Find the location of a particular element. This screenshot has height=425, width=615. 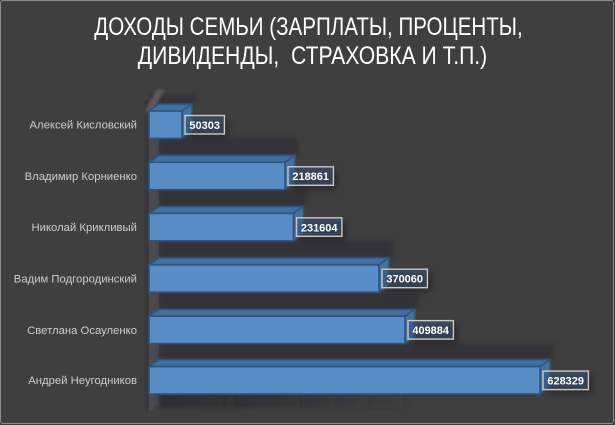

svg-text: 218861 is located at coordinates (310, 177).